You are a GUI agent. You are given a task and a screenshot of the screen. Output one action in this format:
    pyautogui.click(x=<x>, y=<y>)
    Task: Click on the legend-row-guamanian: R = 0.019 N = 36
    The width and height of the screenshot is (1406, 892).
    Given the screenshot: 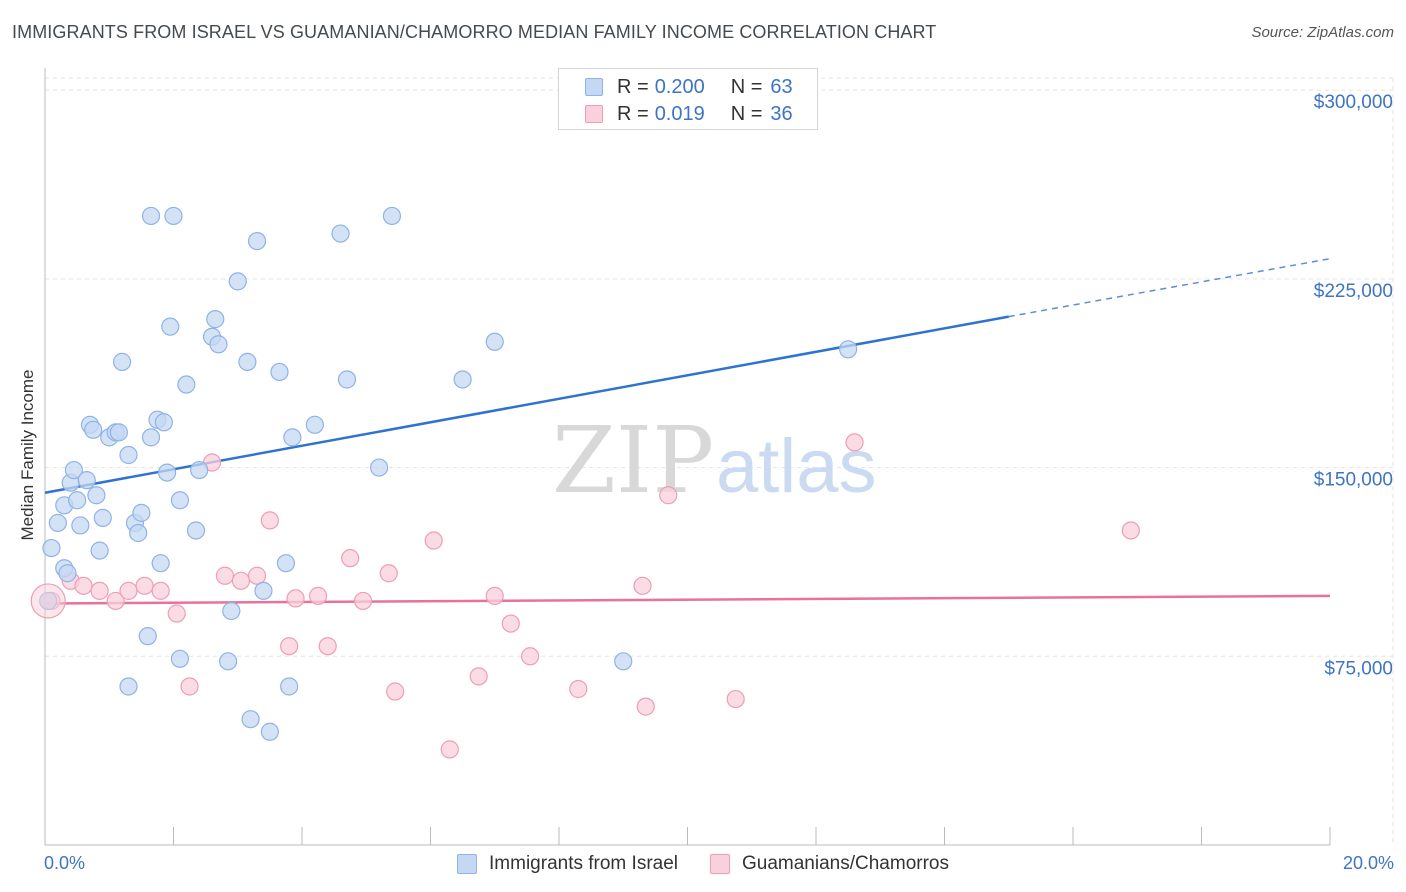 What is the action you would take?
    pyautogui.click(x=689, y=114)
    